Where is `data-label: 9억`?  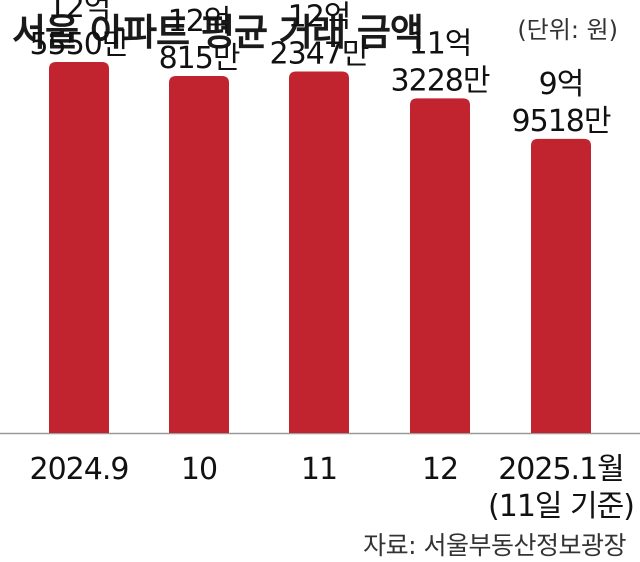 data-label: 9억 is located at coordinates (561, 84).